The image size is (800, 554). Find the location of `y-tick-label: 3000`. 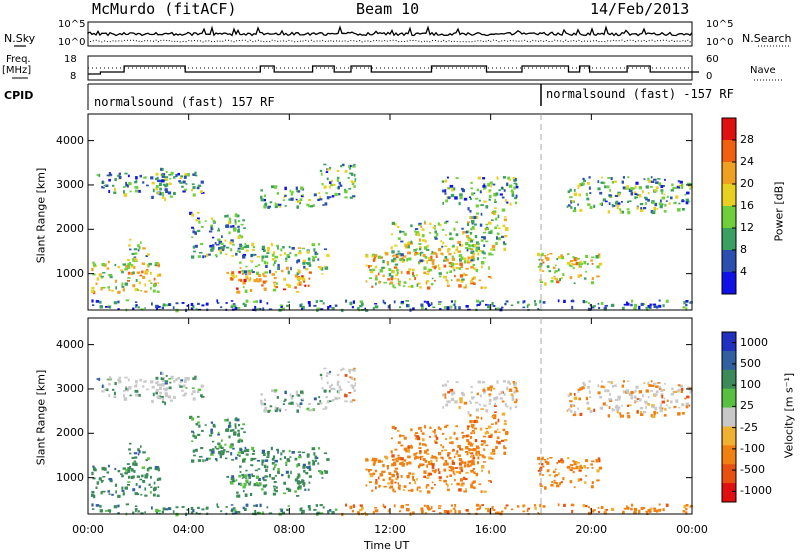

y-tick-label: 3000 is located at coordinates (70, 184).